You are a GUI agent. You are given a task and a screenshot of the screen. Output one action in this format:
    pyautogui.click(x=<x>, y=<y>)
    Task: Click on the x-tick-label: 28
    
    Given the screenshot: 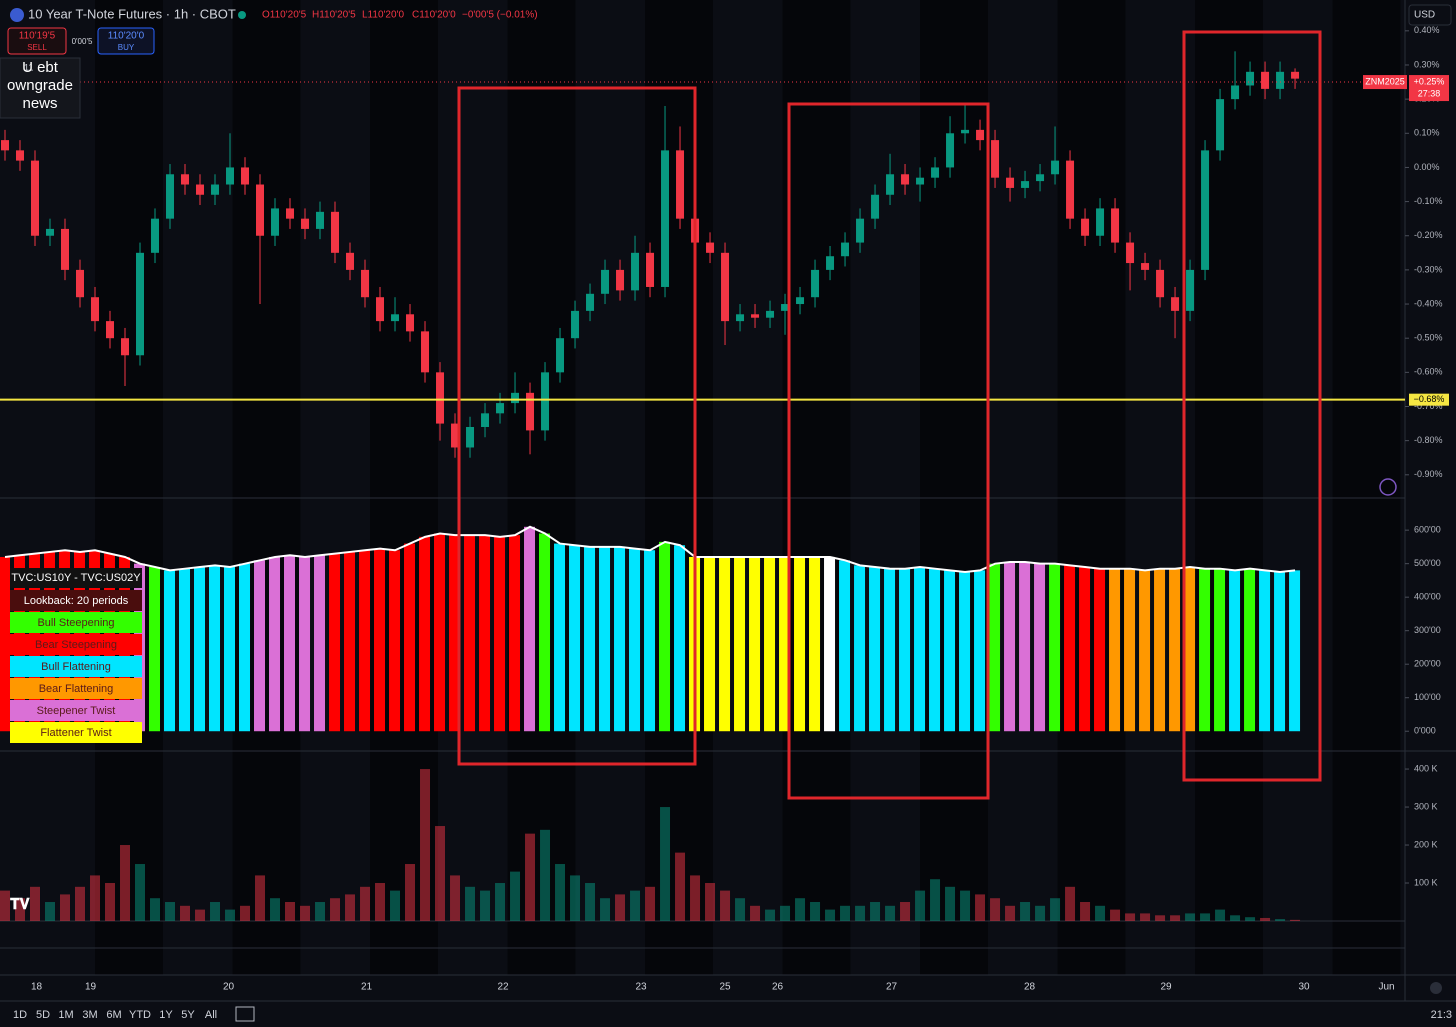 What is the action you would take?
    pyautogui.click(x=1030, y=987)
    